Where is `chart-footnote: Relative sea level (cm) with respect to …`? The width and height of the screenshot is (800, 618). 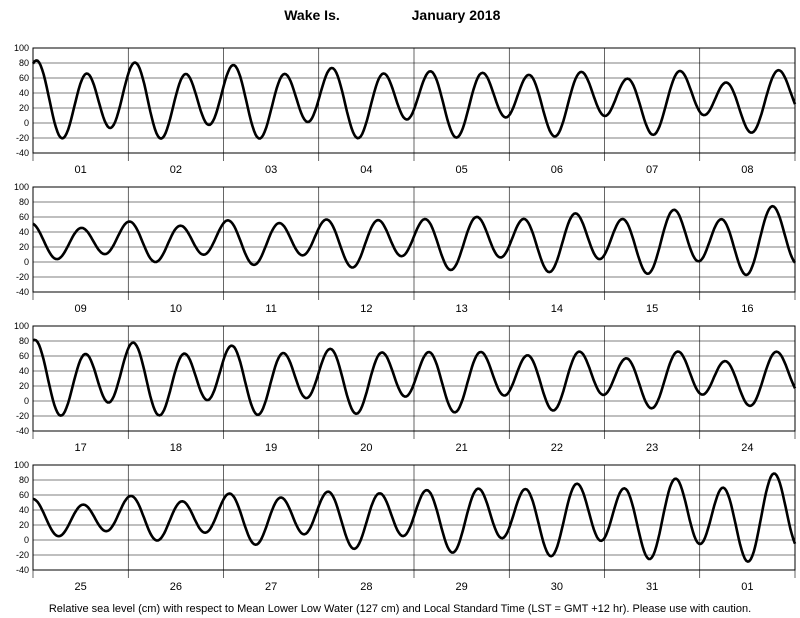
chart-footnote: Relative sea level (cm) with respect to … is located at coordinates (400, 609).